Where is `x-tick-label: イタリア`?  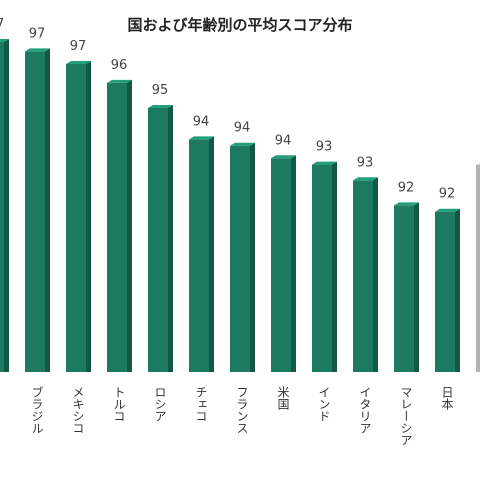
x-tick-label: イタリア is located at coordinates (365, 410).